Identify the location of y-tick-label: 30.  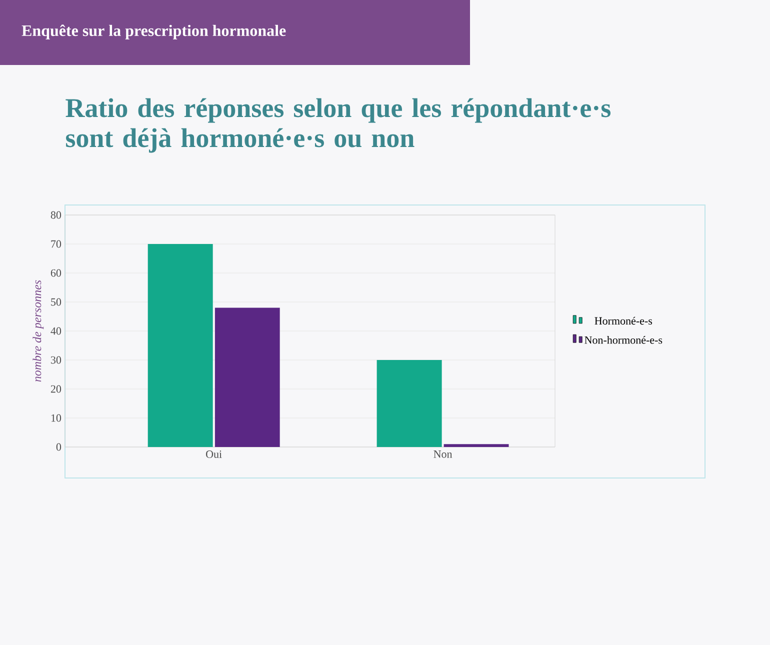
(56, 360).